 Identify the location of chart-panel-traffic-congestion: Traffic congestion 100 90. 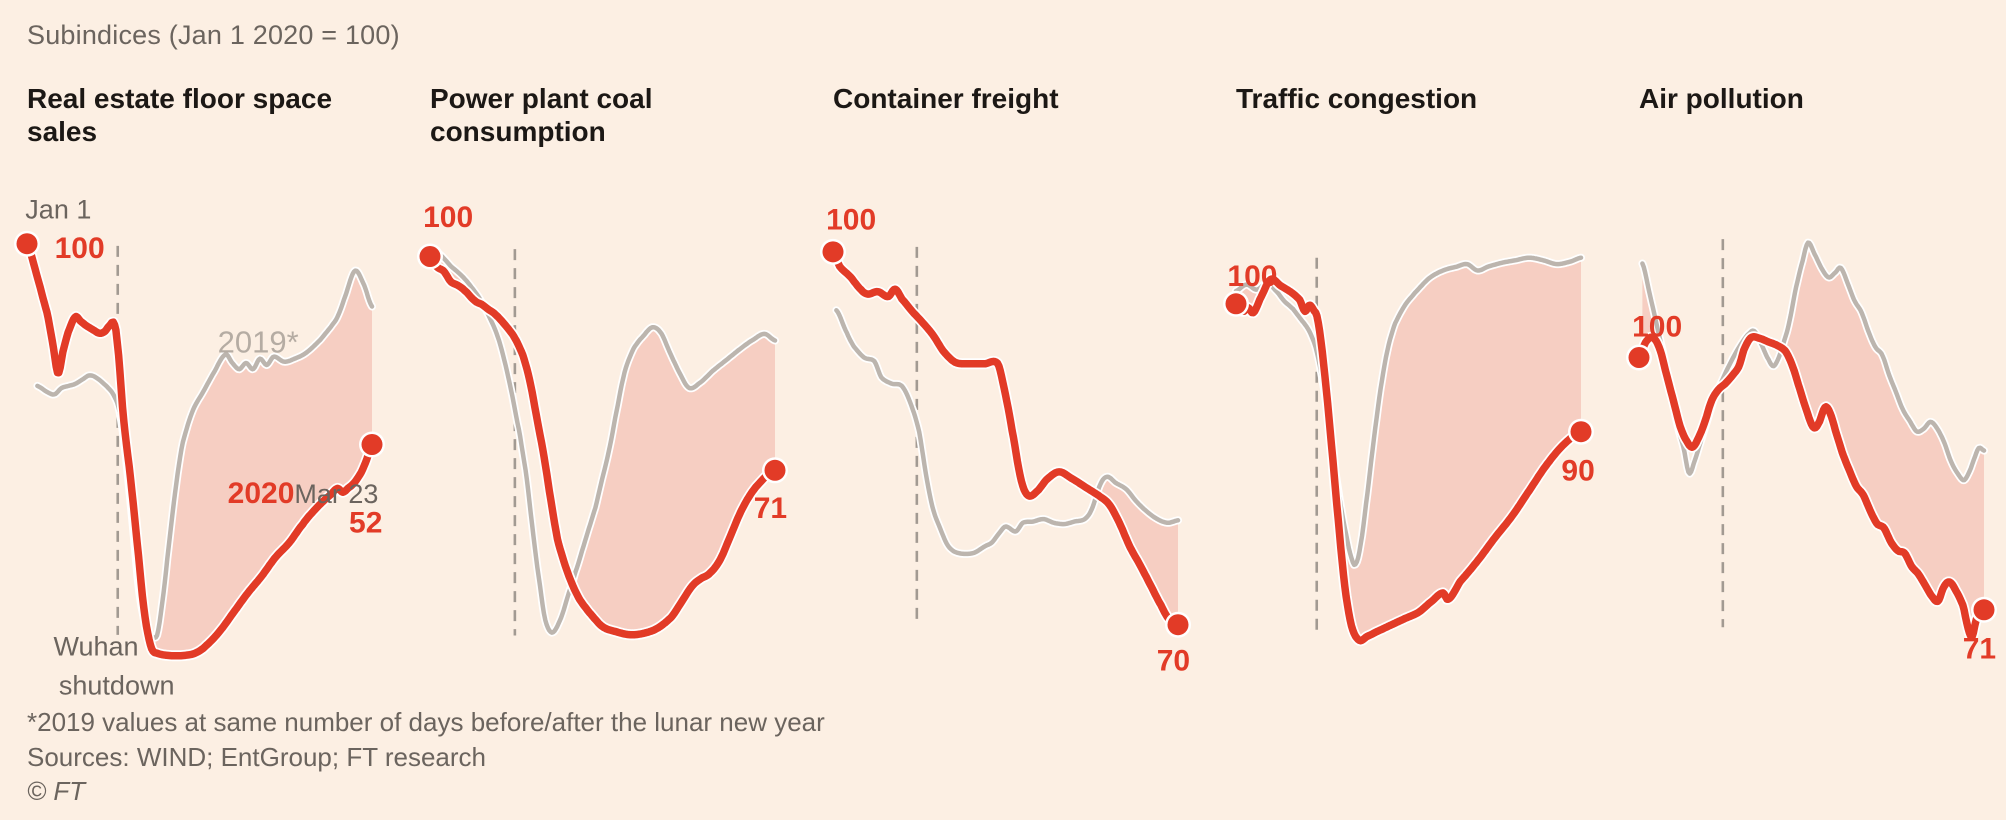
(1412, 389).